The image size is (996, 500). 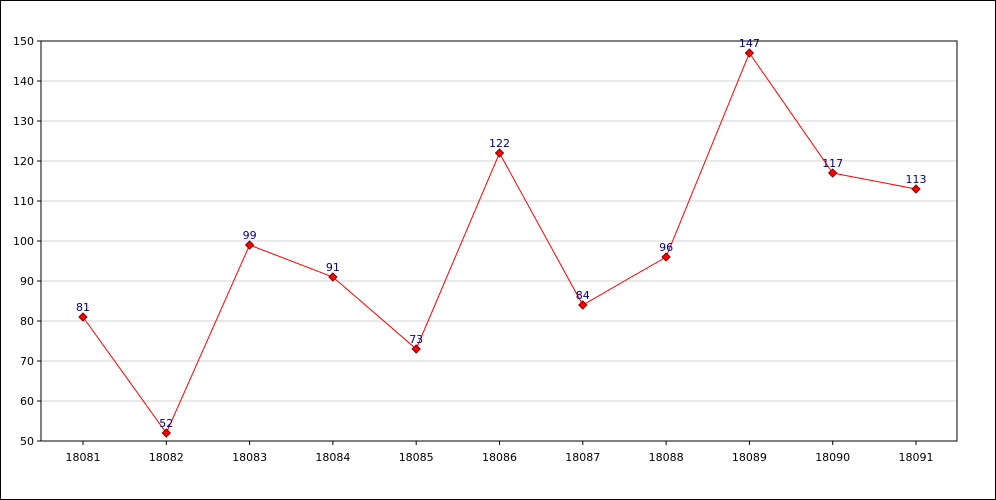 I want to click on data-label: 91, so click(x=333, y=267).